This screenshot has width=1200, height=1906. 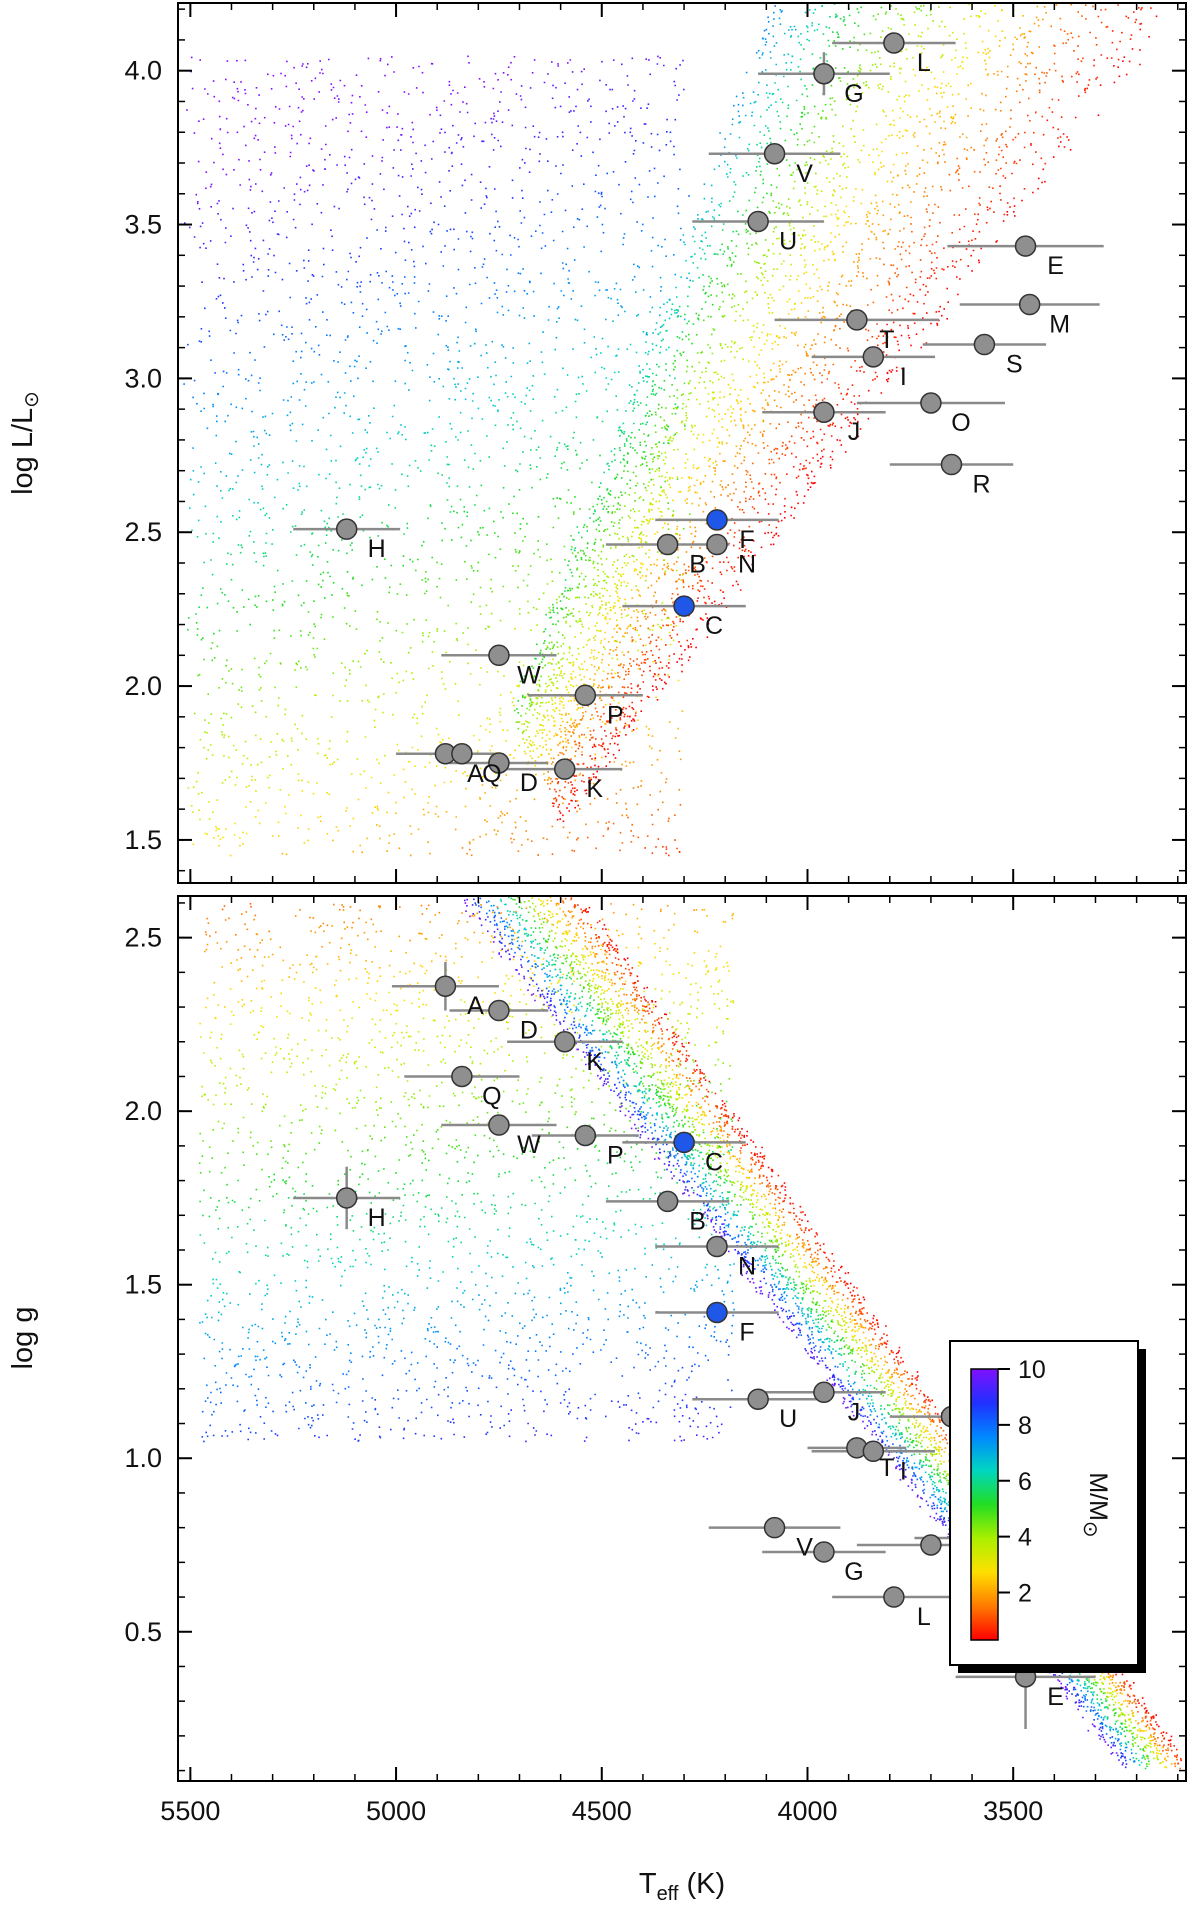 I want to click on colorbar-tick-label: 10, so click(x=1032, y=1370).